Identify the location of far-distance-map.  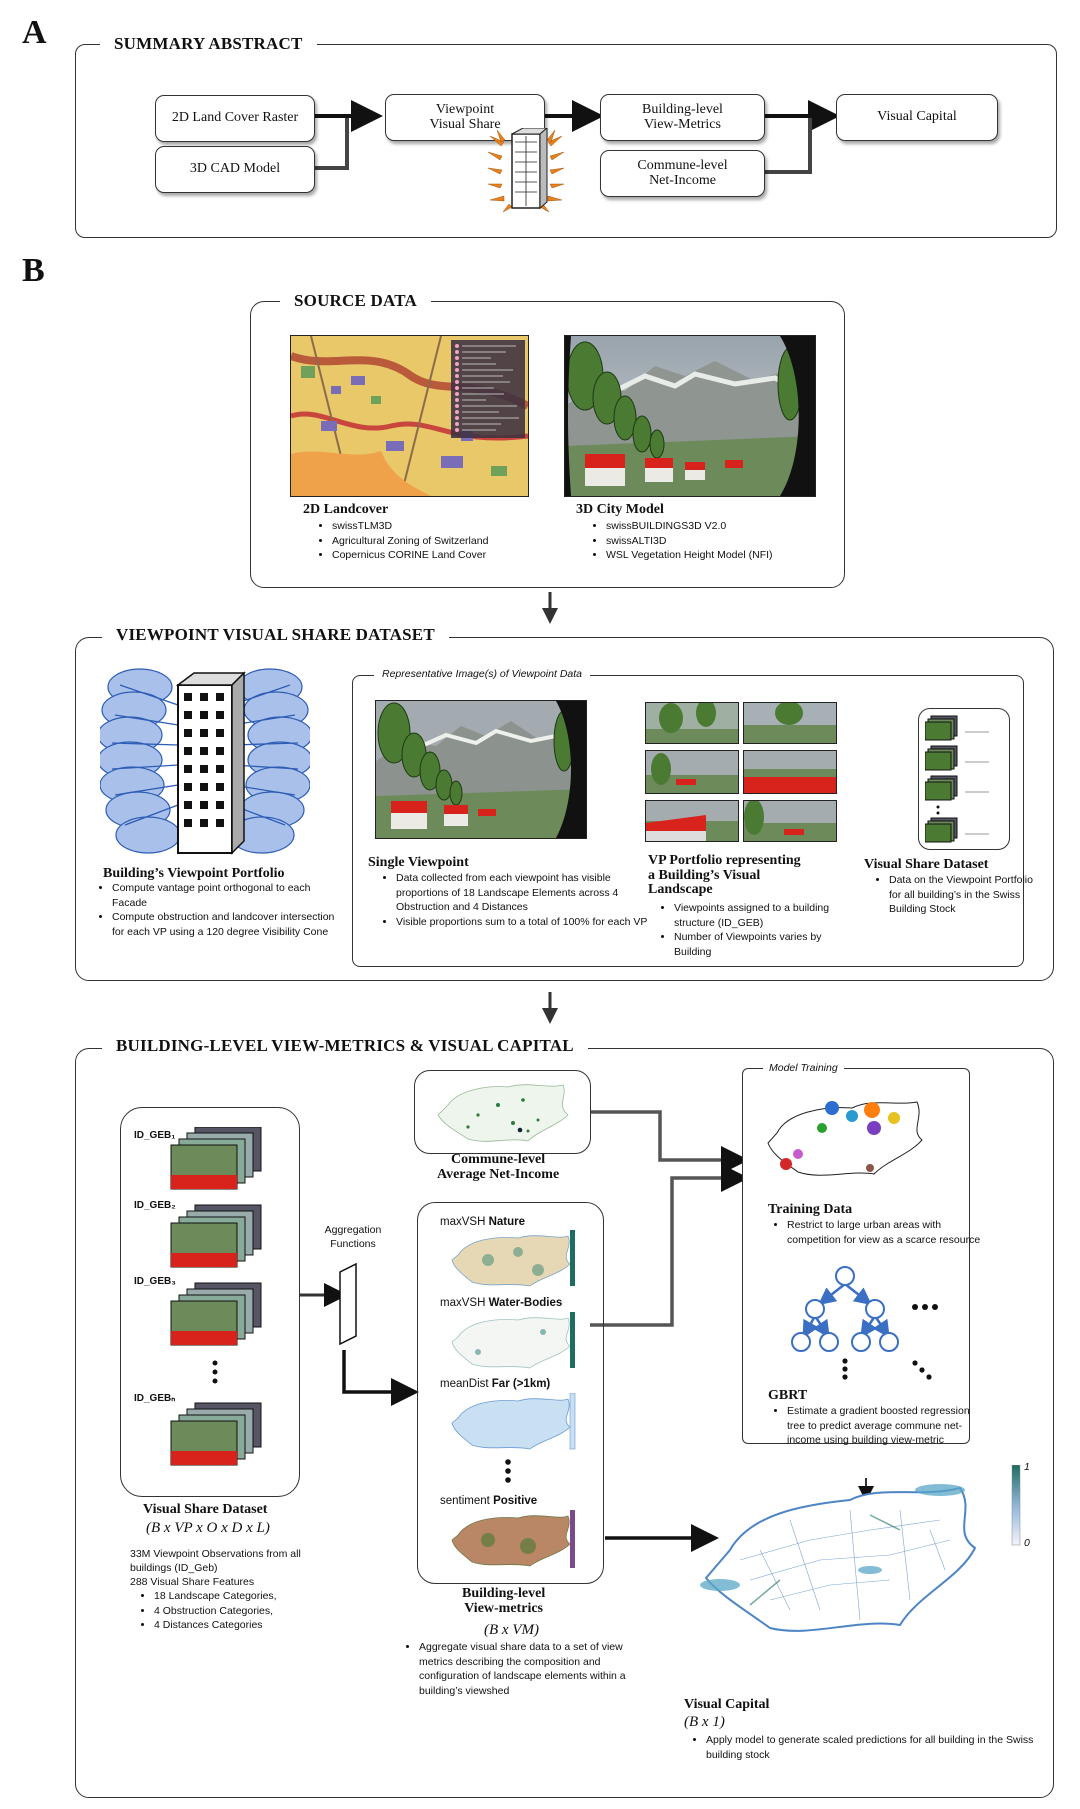
(513, 1421).